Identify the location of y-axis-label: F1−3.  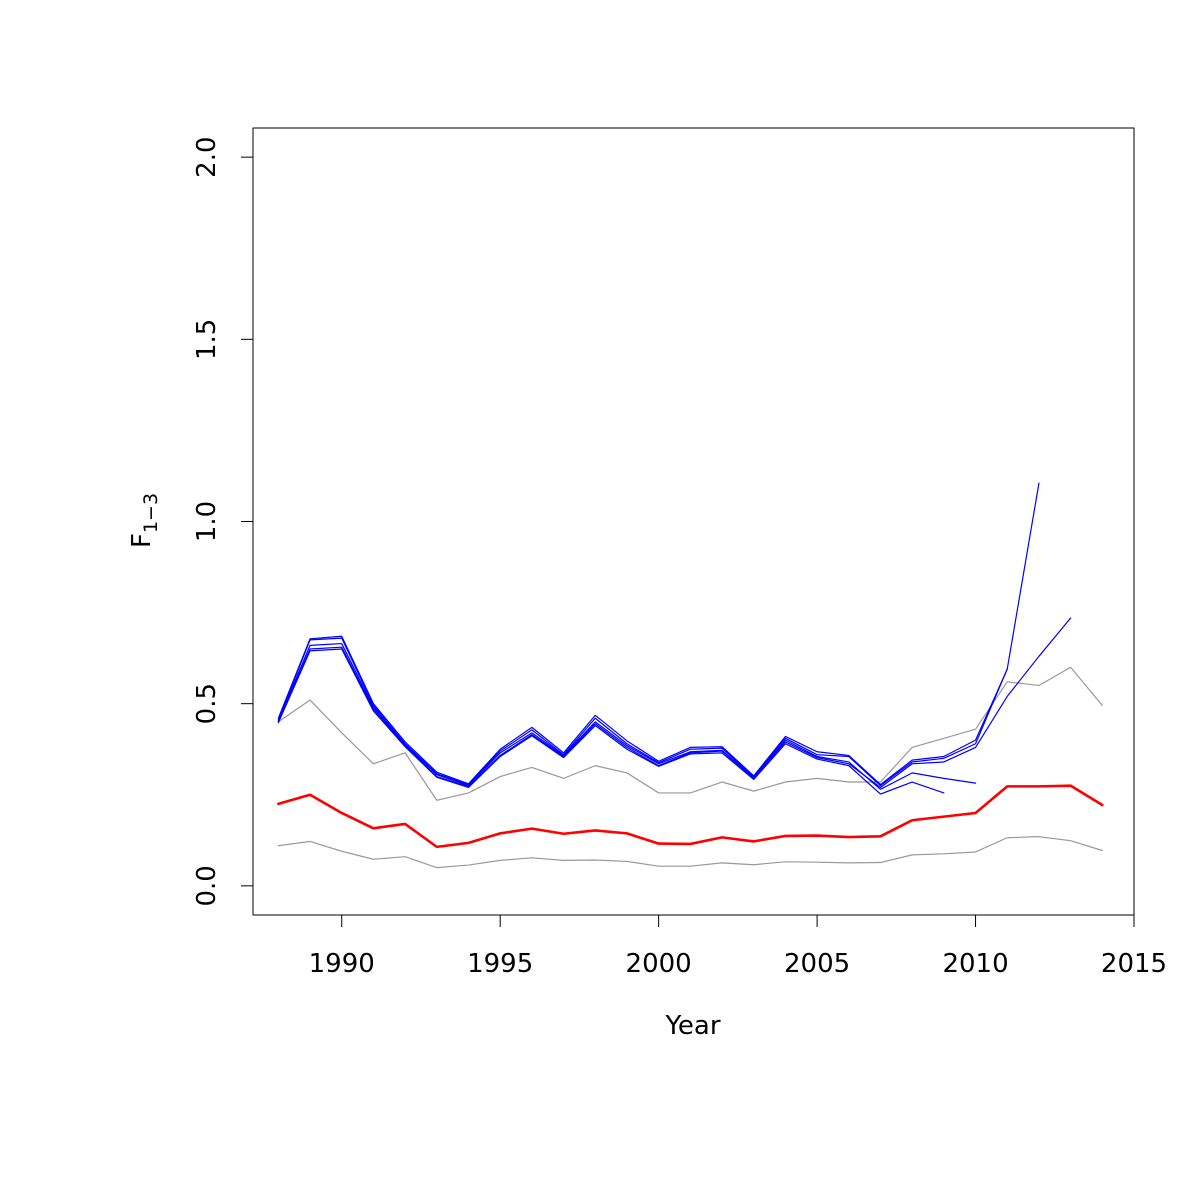
(144, 520).